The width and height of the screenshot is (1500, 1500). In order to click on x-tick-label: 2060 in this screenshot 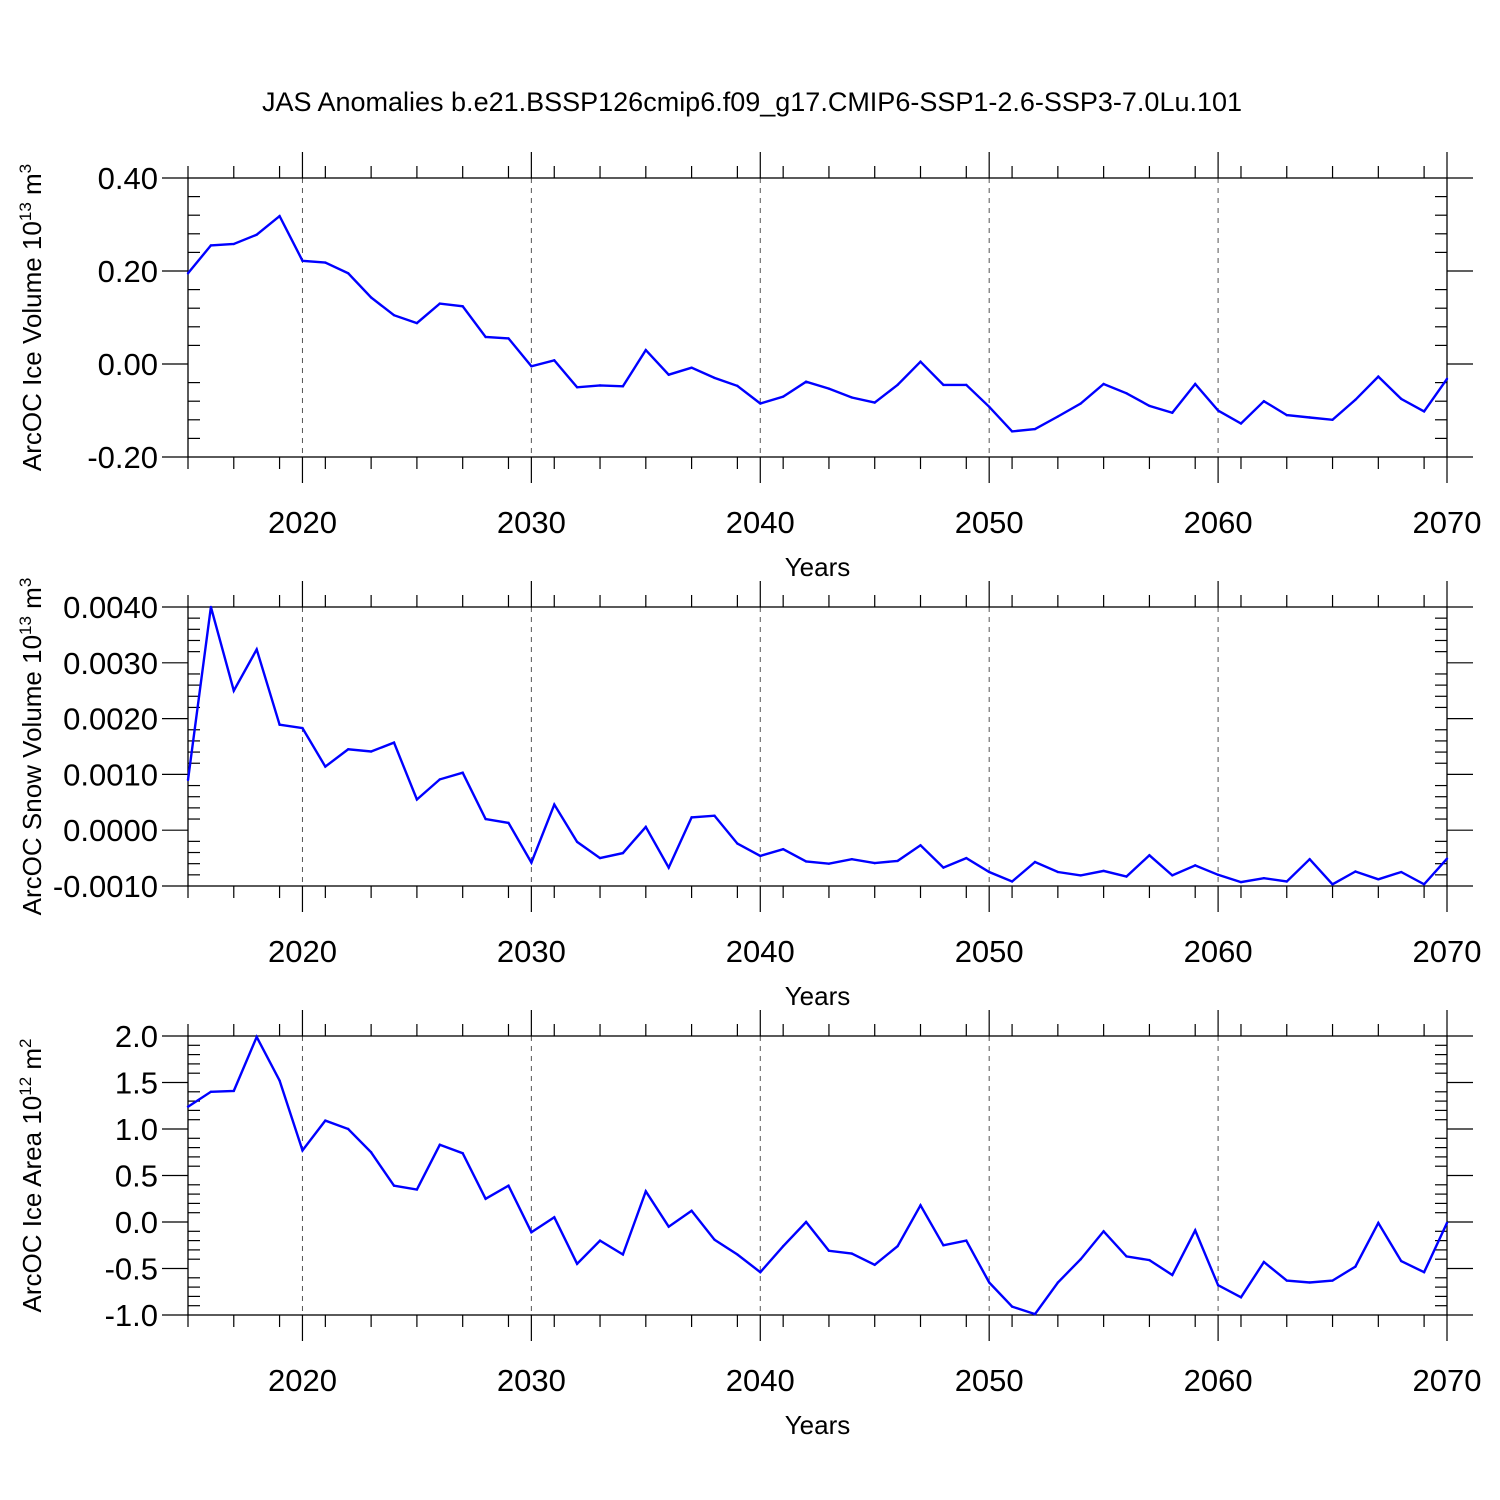, I will do `click(1218, 522)`.